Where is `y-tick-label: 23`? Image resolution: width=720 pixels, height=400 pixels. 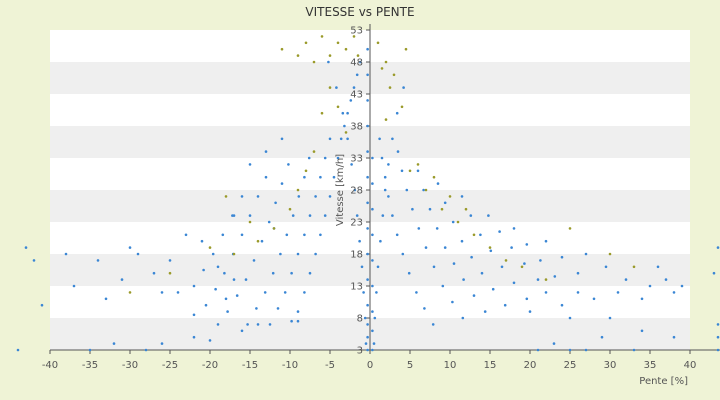 y-tick-label: 23 is located at coordinates (356, 223).